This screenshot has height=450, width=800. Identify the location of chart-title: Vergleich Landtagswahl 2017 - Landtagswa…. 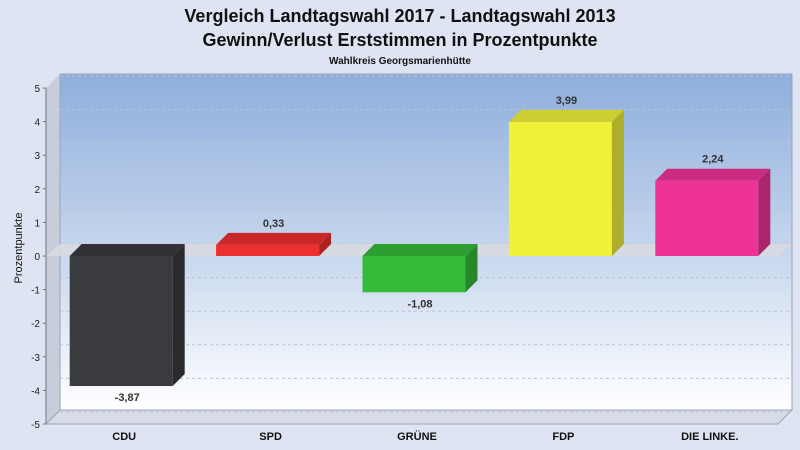
(399, 16).